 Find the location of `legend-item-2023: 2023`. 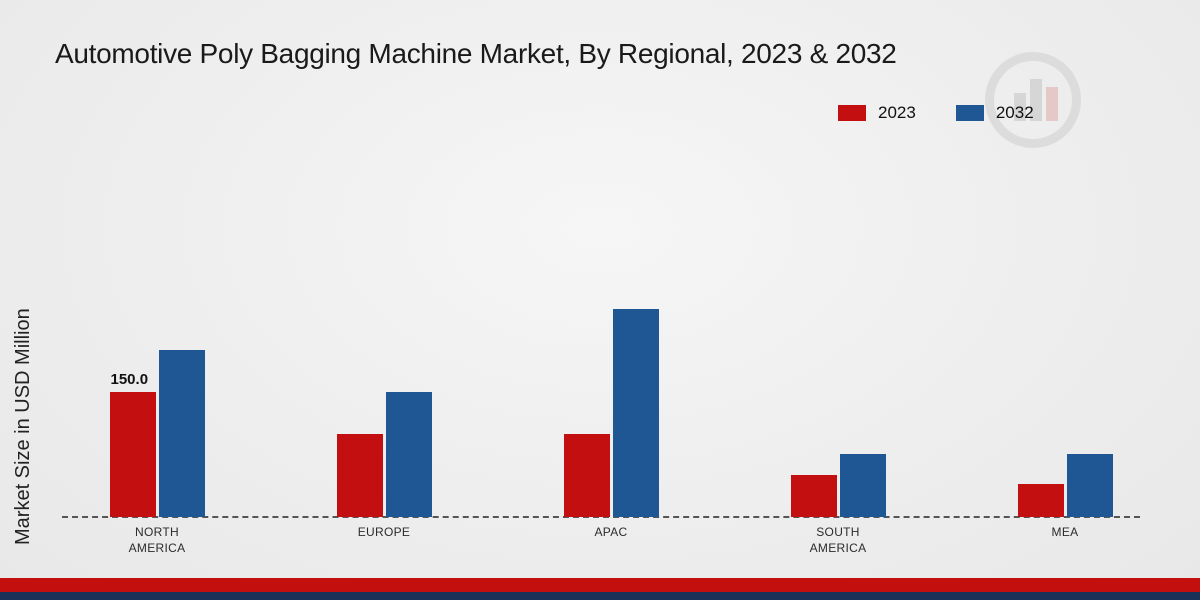

legend-item-2023: 2023 is located at coordinates (877, 113).